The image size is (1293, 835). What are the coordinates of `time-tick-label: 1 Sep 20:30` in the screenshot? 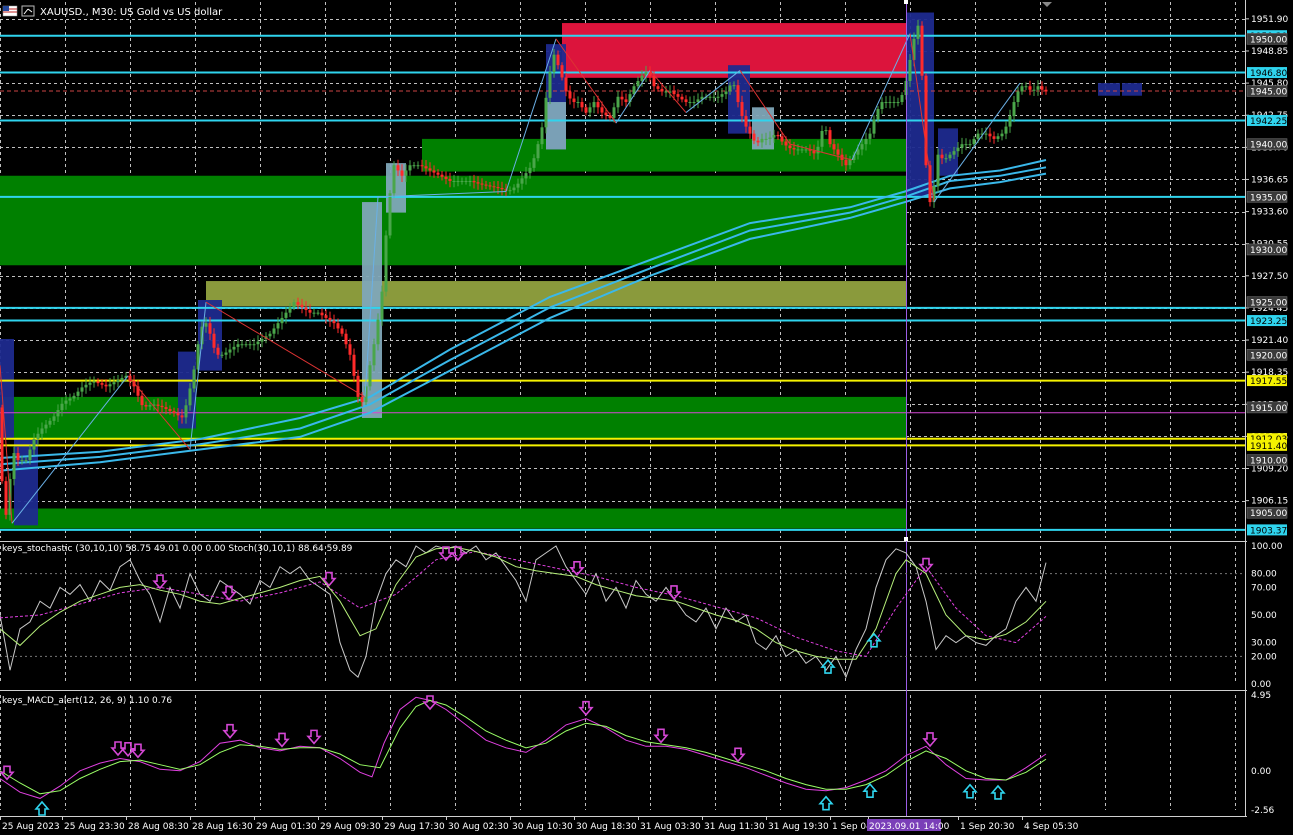 It's located at (987, 827).